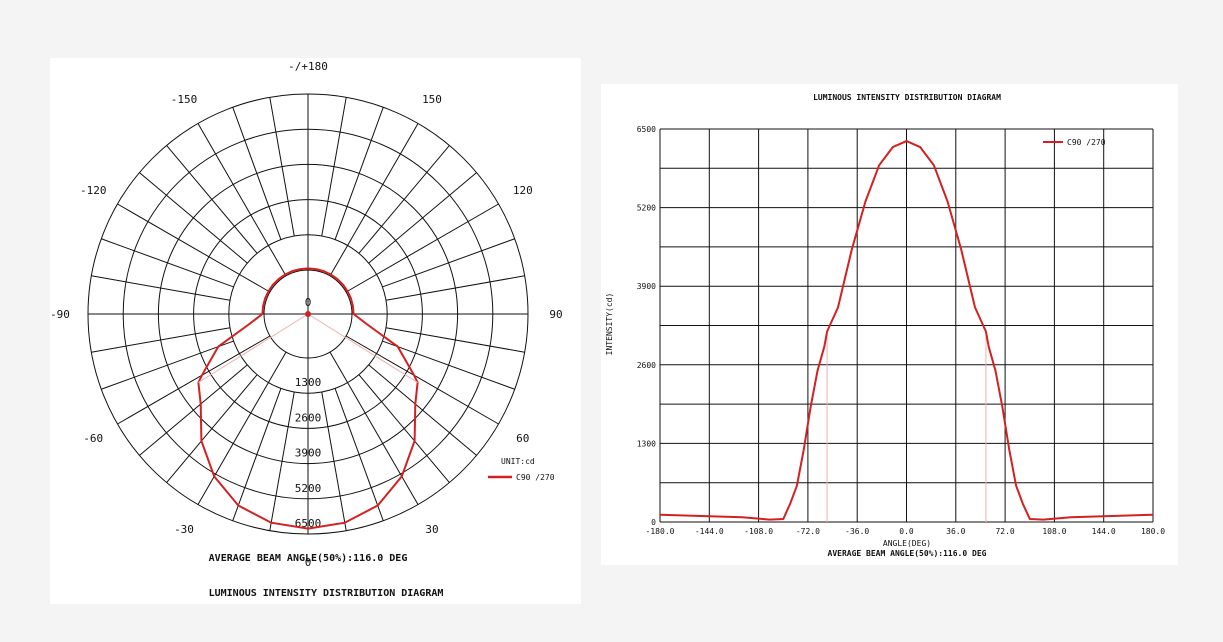 The height and width of the screenshot is (642, 1223). Describe the element at coordinates (709, 531) in the screenshot. I see `x-tick-label: -144.0` at that location.